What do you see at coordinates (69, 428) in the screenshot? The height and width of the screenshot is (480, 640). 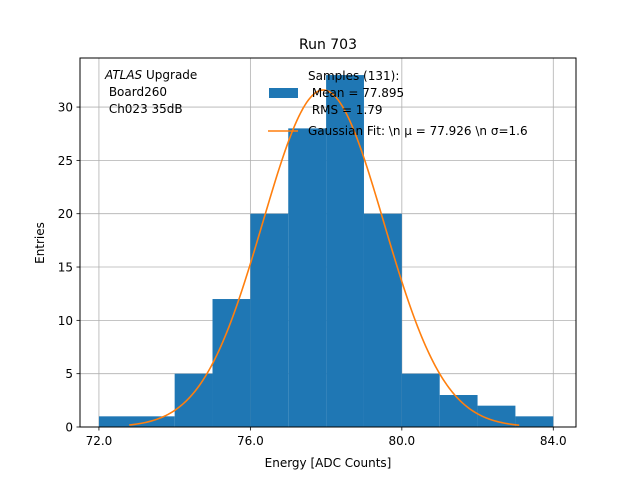 I see `y-tick-label: 0` at bounding box center [69, 428].